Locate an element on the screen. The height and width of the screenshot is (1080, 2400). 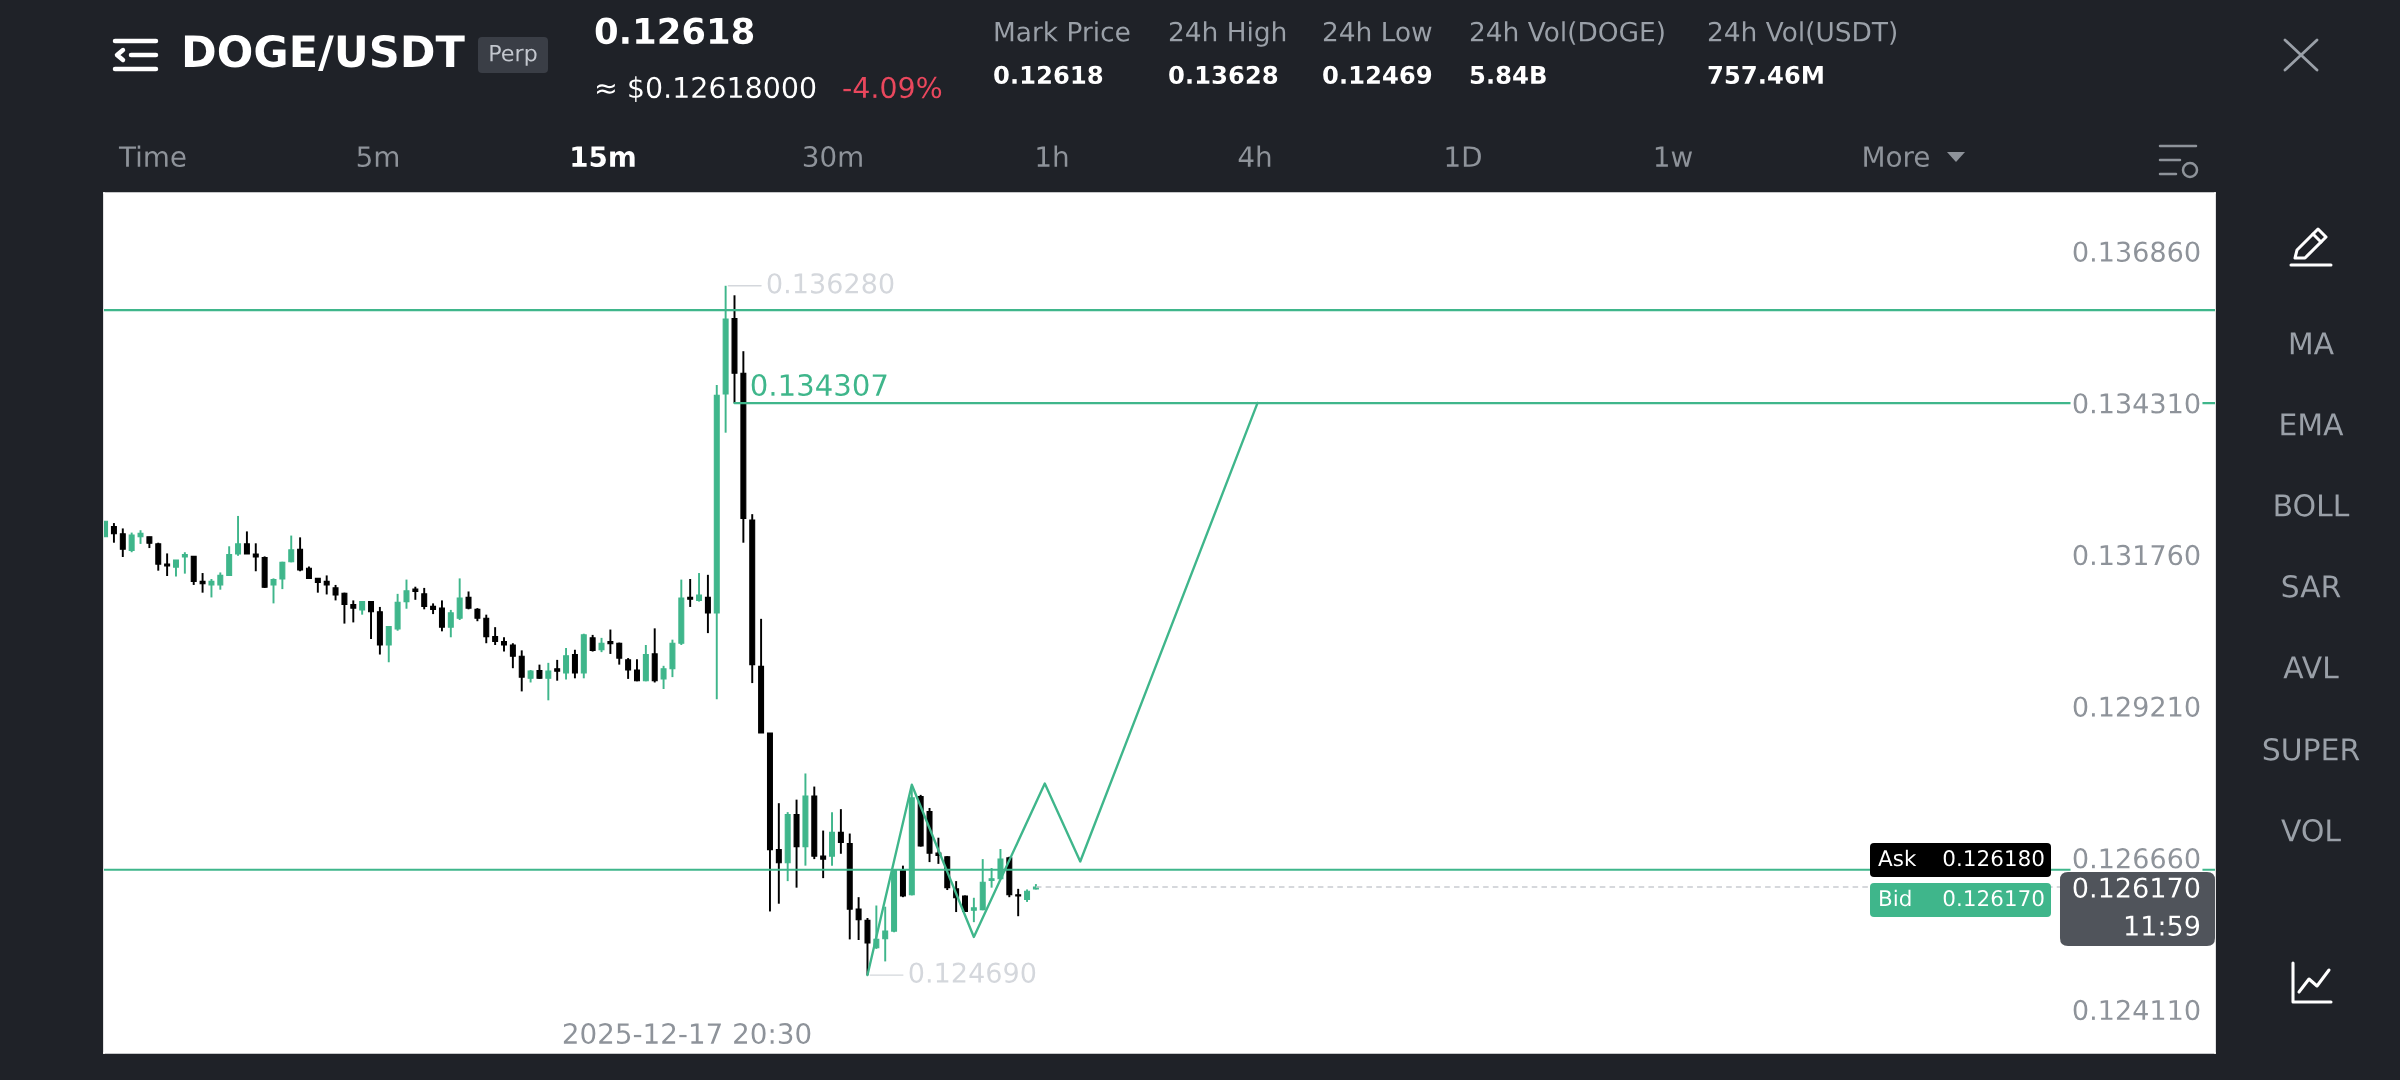
chart-title: DOGE/USDT is located at coordinates (324, 52).